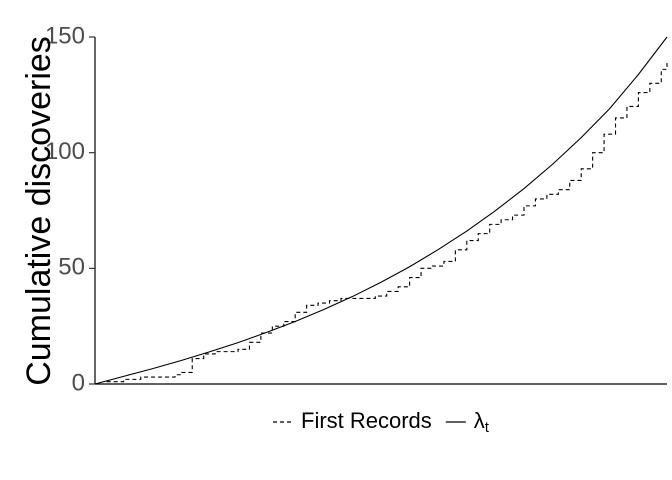 The image size is (672, 480). I want to click on y-tick-label: 0, so click(78, 382).